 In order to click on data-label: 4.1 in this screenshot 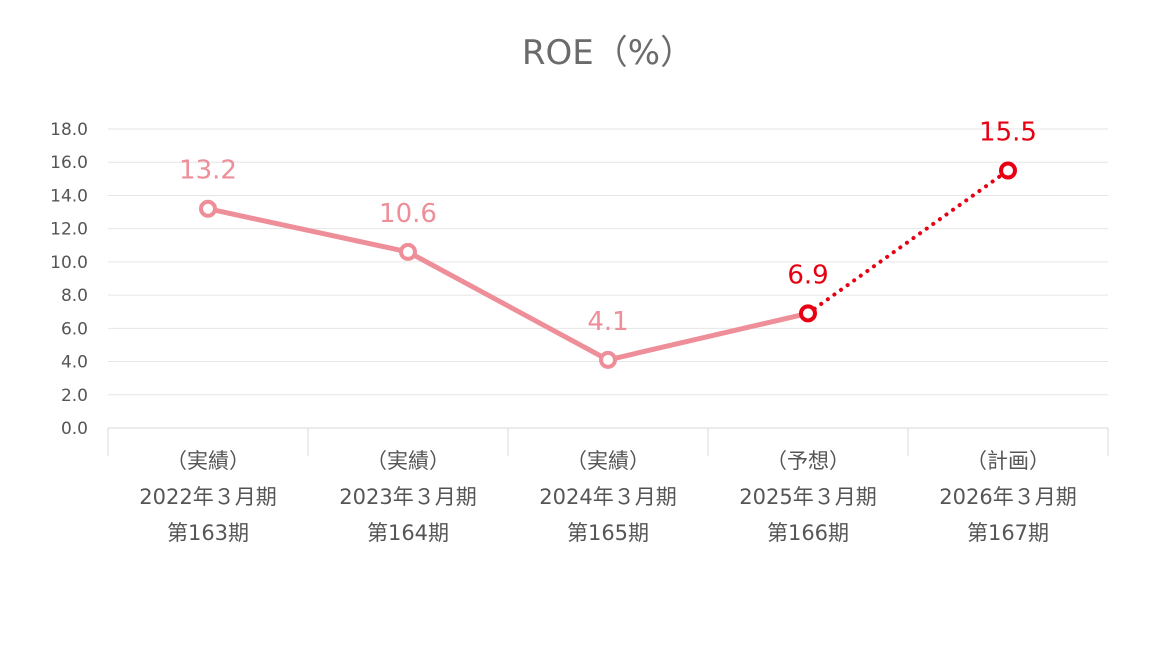, I will do `click(607, 322)`.